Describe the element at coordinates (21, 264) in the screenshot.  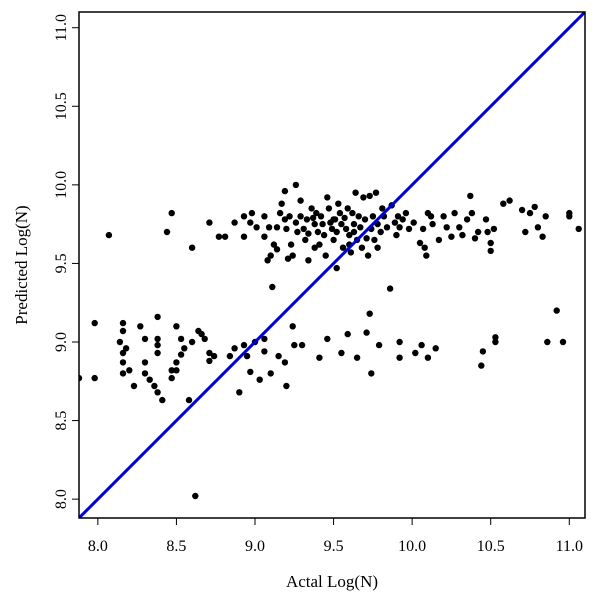
I see `y-axis-label: Predicted Log(N)` at that location.